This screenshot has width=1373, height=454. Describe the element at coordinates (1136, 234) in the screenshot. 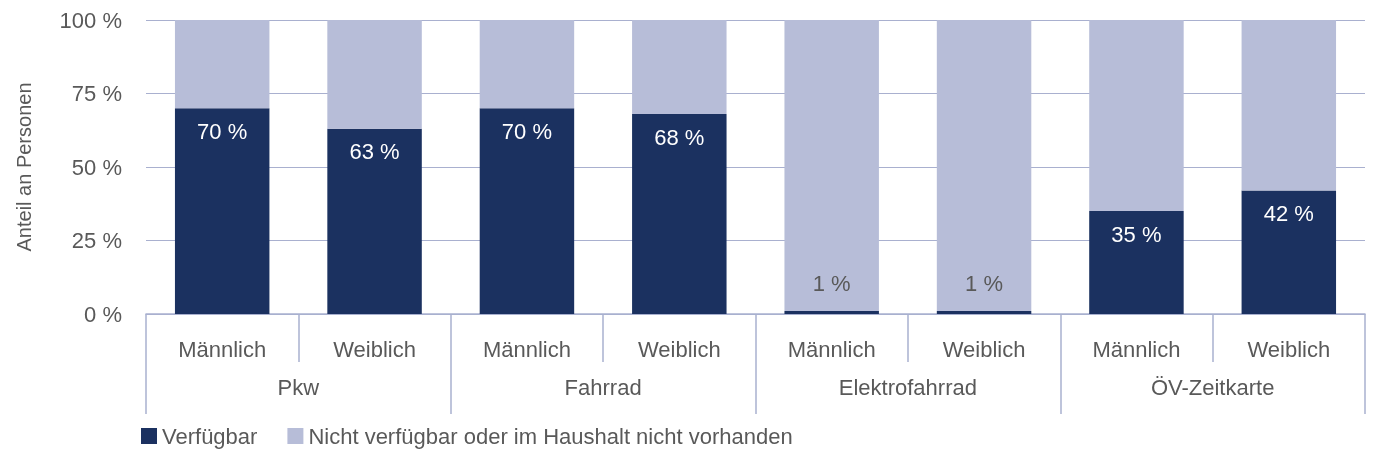

I see `data-label: 35 %` at that location.